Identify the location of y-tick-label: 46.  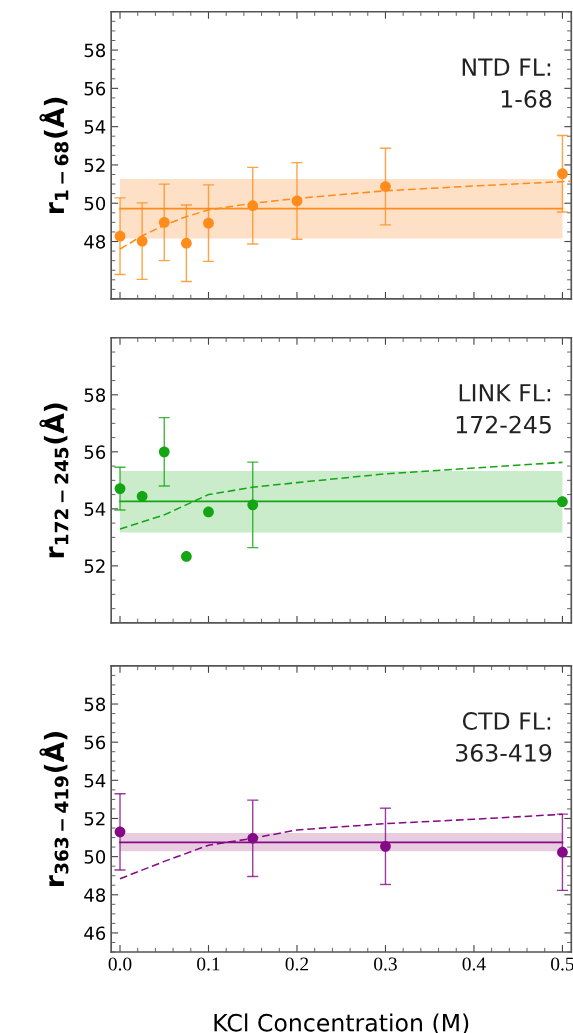
(95, 933).